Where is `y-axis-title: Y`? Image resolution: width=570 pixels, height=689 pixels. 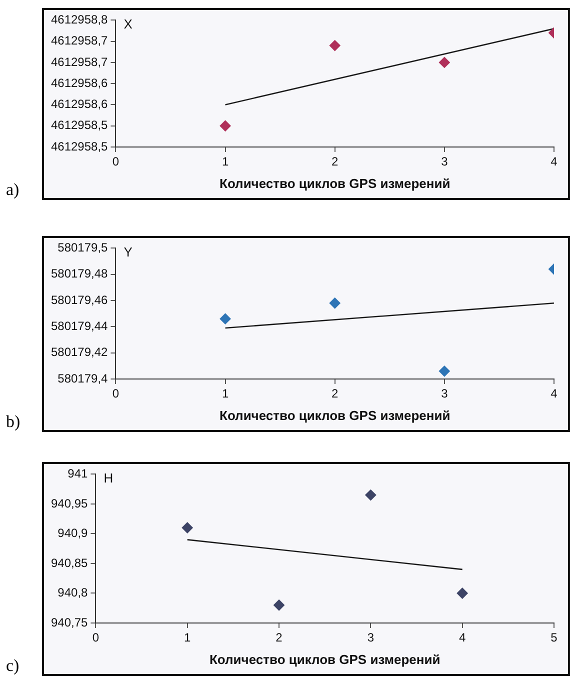 y-axis-title: Y is located at coordinates (128, 252).